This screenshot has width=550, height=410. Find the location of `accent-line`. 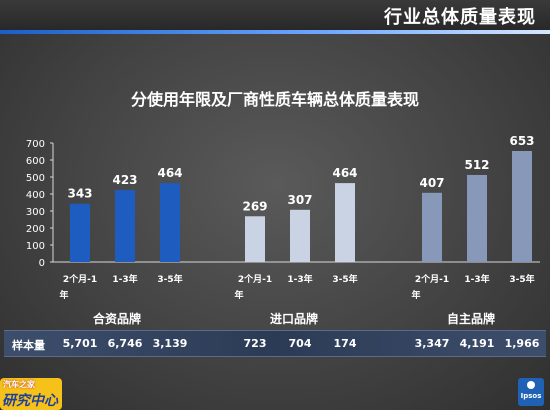

accent-line is located at coordinates (275, 32).